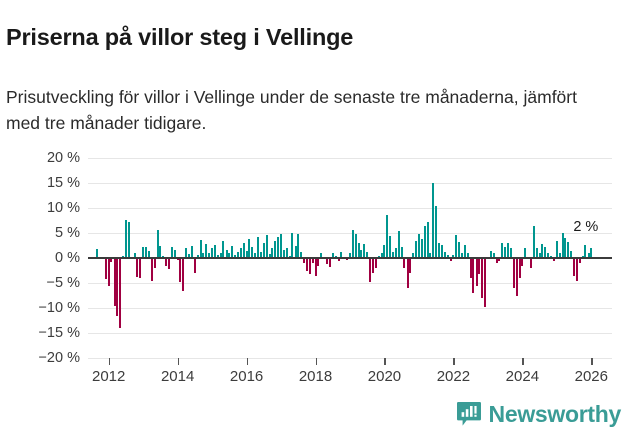  Describe the element at coordinates (453, 376) in the screenshot. I see `x-axis-tick-label: 2022` at that location.